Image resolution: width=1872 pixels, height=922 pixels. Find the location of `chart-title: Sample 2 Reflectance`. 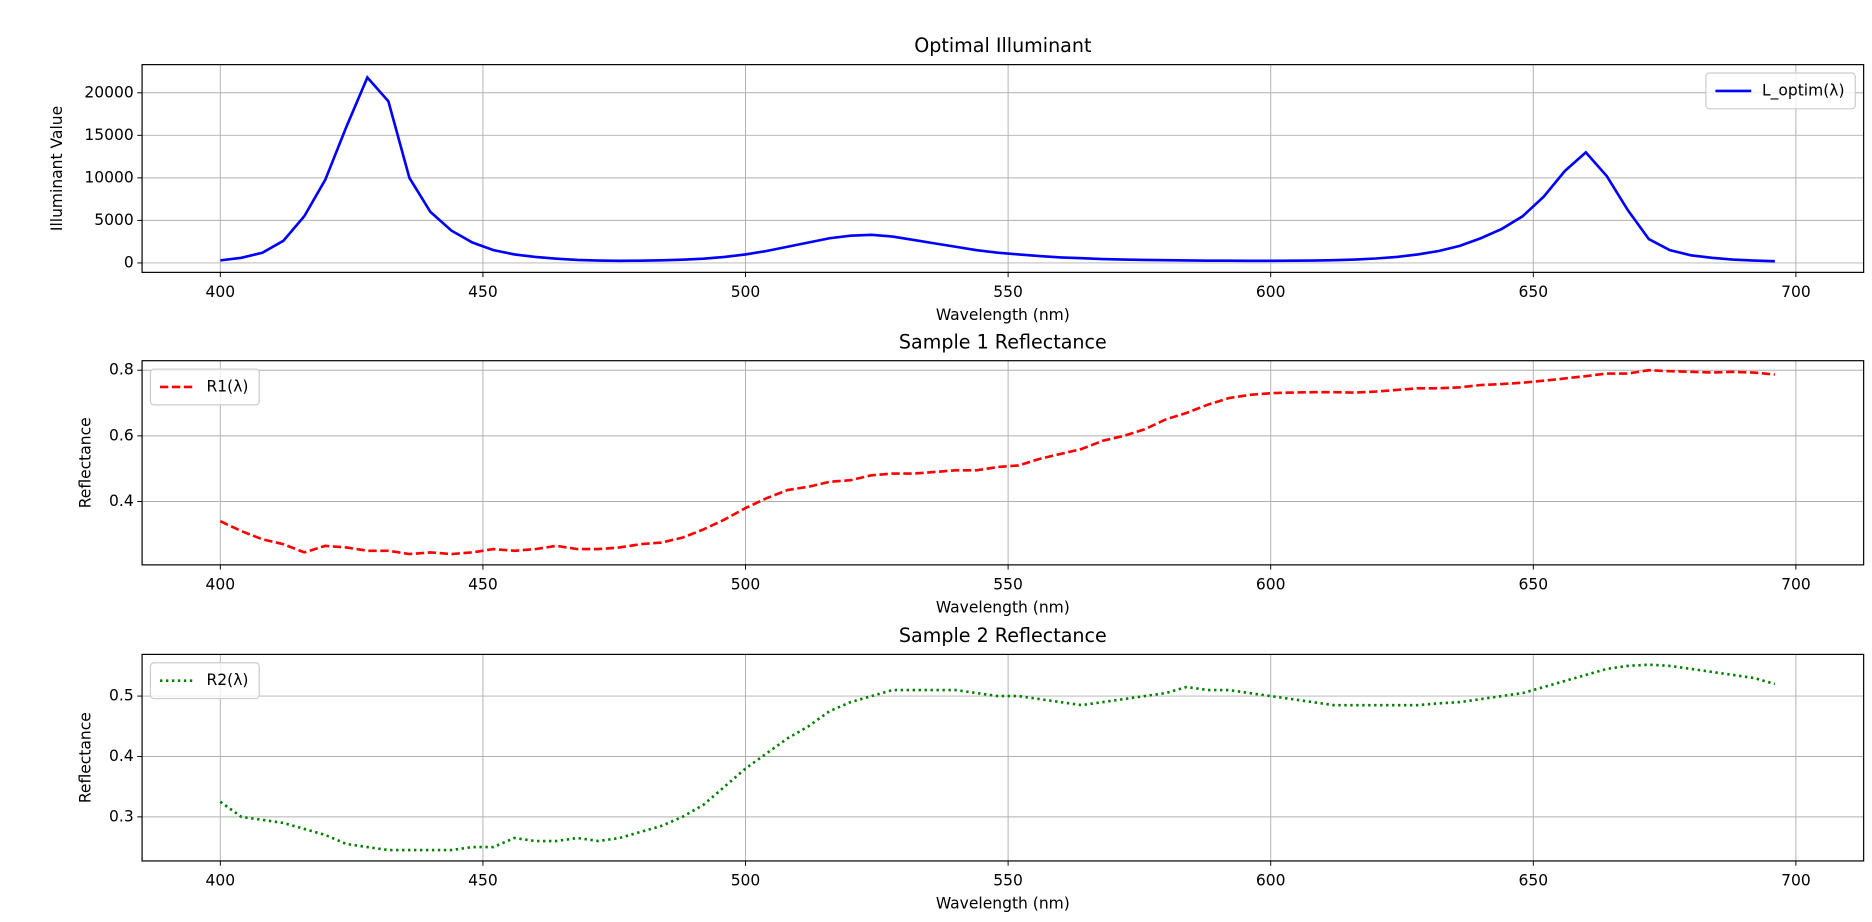

chart-title: Sample 2 Reflectance is located at coordinates (1003, 635).